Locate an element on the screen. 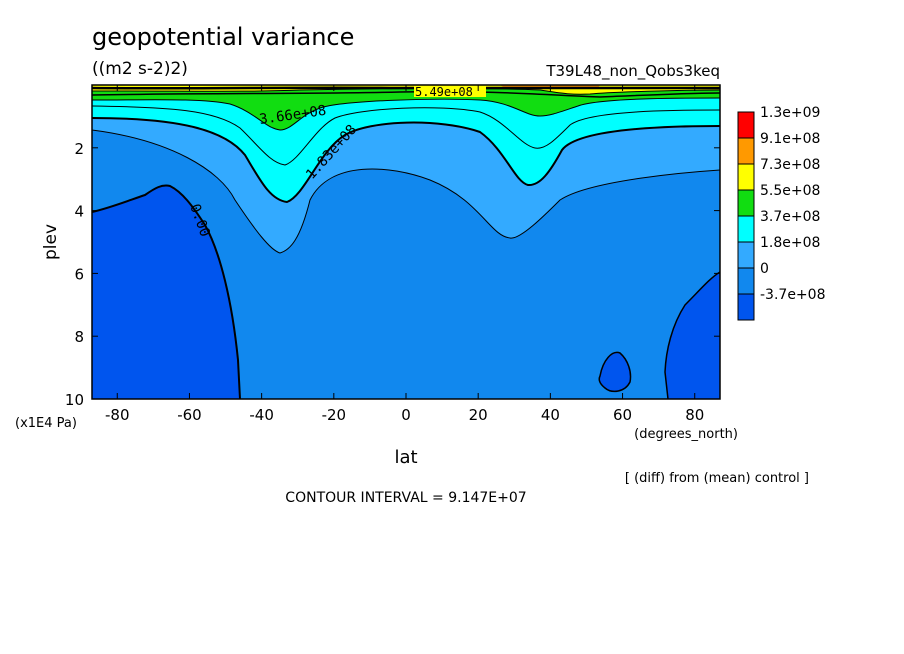  y-axis-label: plev is located at coordinates (51, 242).